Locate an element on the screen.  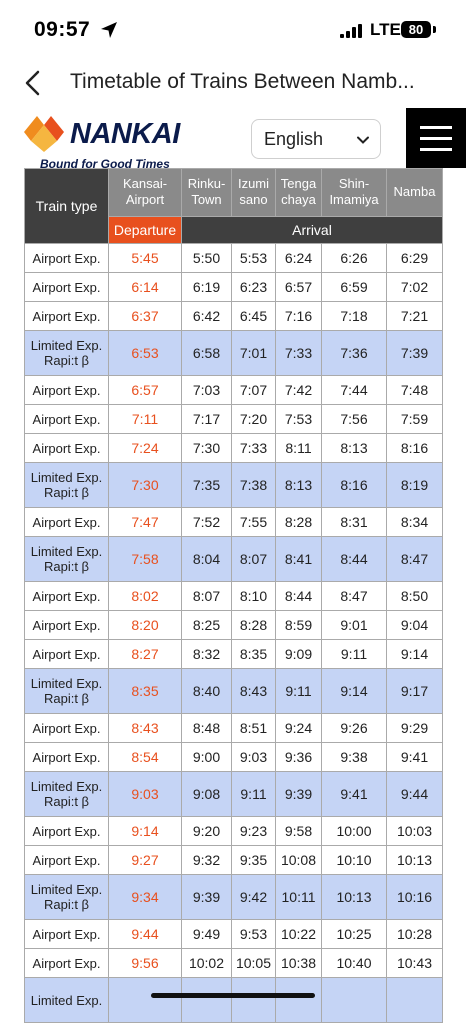
arrival-time-cell: 10:00 is located at coordinates (354, 831).